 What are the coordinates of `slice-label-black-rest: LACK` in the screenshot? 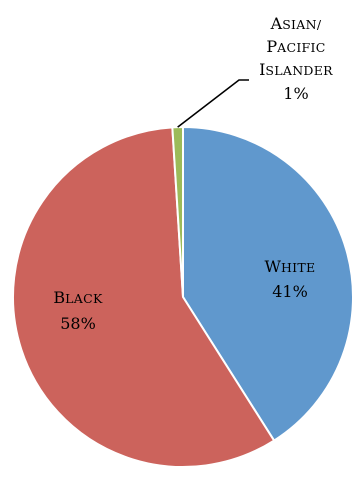 It's located at (84, 298).